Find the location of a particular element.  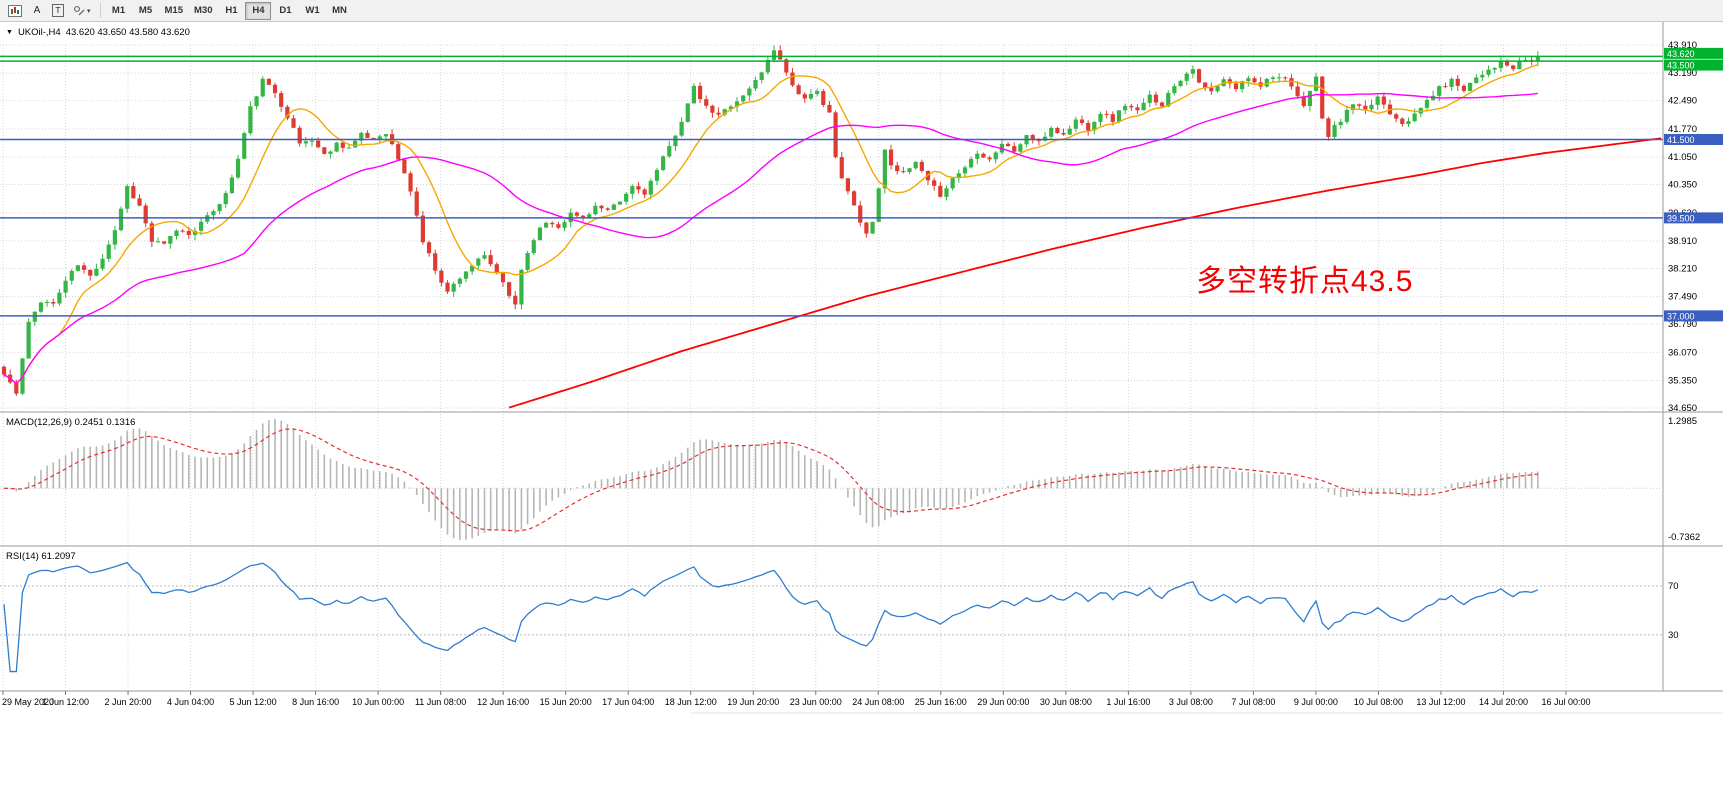

svg-text: 43.620 is located at coordinates (1681, 54).